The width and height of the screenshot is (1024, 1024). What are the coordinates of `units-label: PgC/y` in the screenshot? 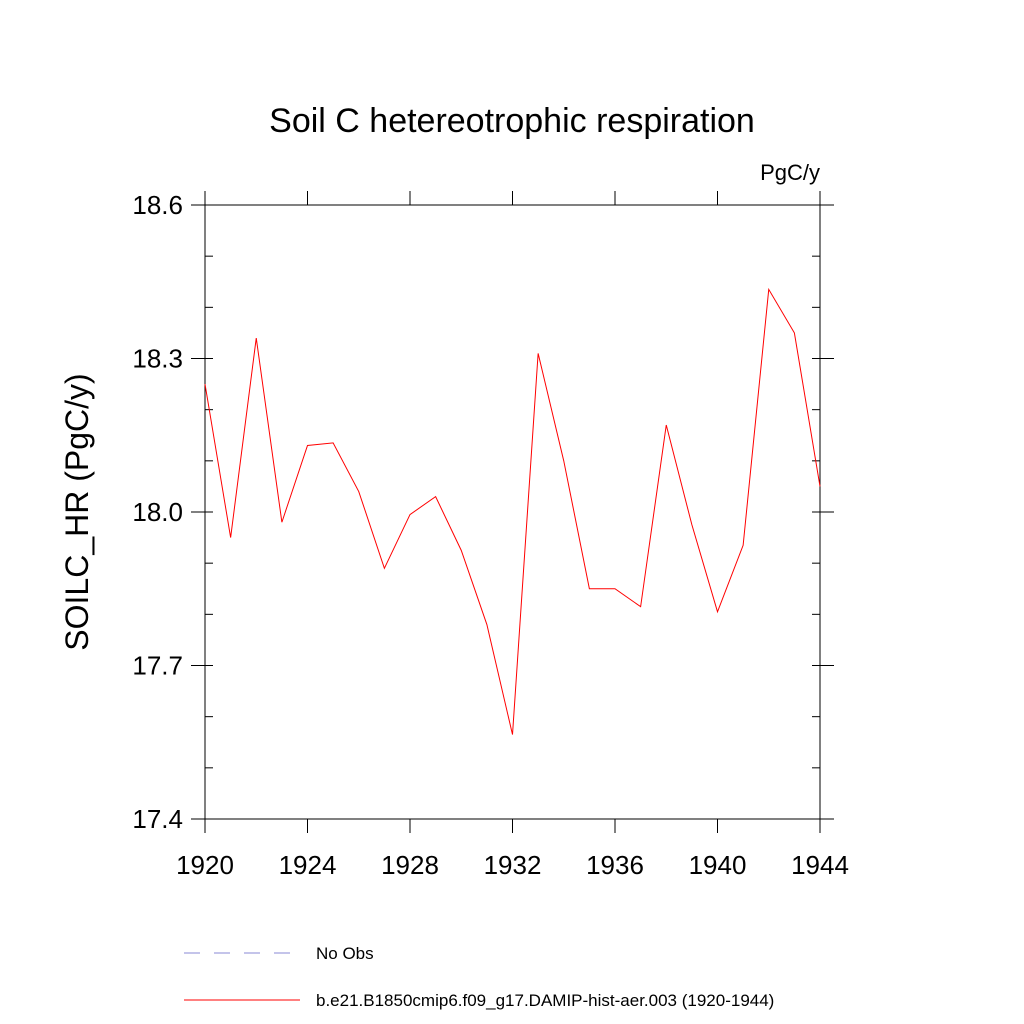 It's located at (790, 172).